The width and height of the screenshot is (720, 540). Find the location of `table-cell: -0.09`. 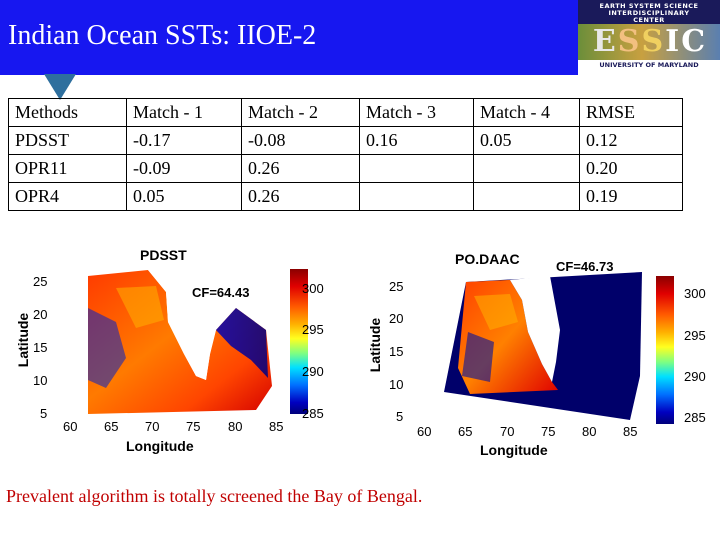

table-cell: -0.09 is located at coordinates (184, 168).